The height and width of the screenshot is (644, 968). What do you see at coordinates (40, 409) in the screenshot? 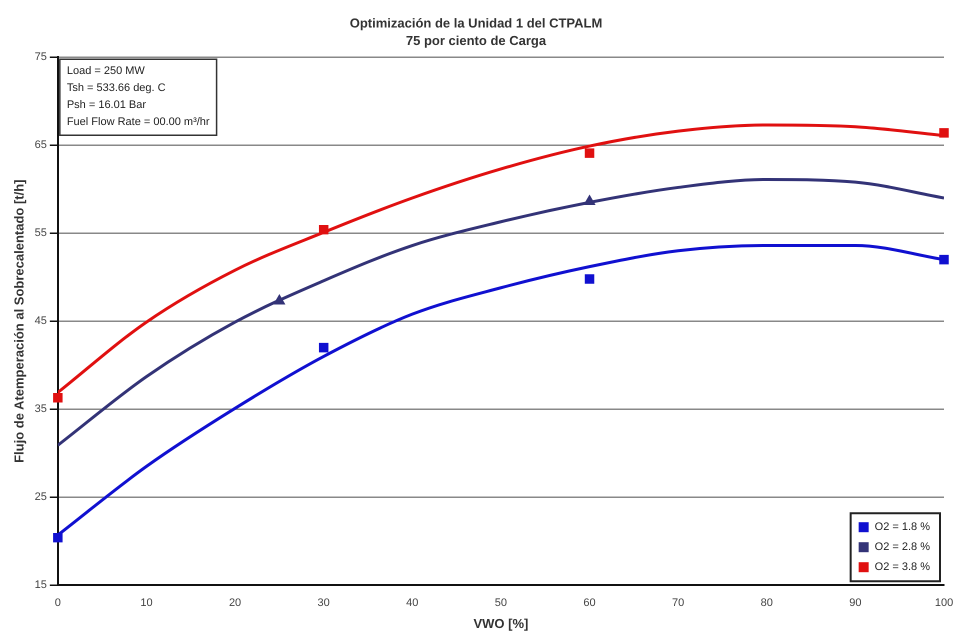
I see `y-tick-label: 35` at bounding box center [40, 409].